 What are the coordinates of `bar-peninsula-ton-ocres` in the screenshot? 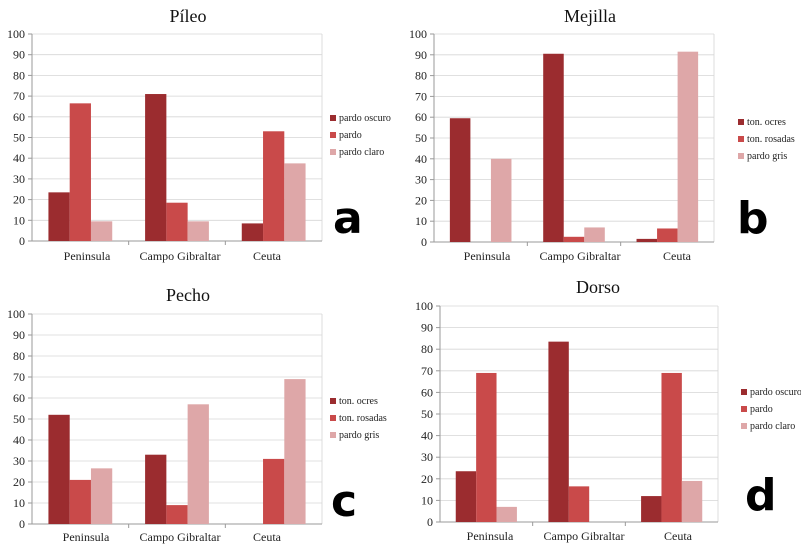 It's located at (460, 180).